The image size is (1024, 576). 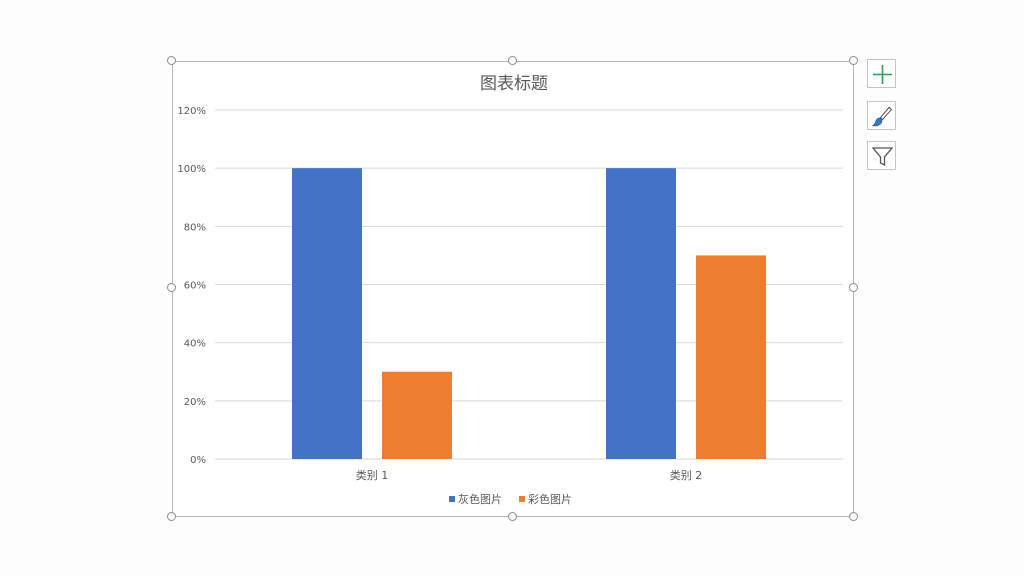 What do you see at coordinates (514, 84) in the screenshot?
I see `chart-title: 图表标题` at bounding box center [514, 84].